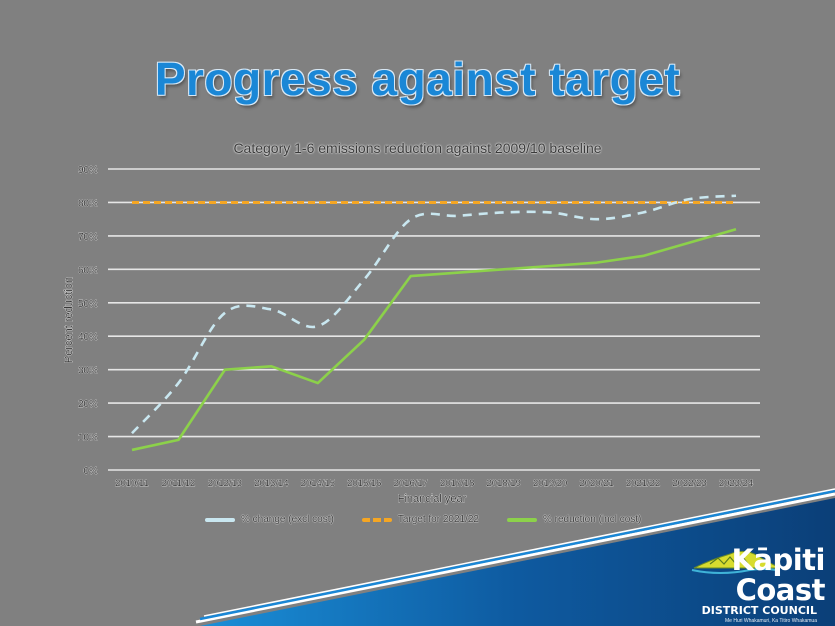 The width and height of the screenshot is (835, 626). What do you see at coordinates (88, 170) in the screenshot?
I see `y-tick-label: 90%` at bounding box center [88, 170].